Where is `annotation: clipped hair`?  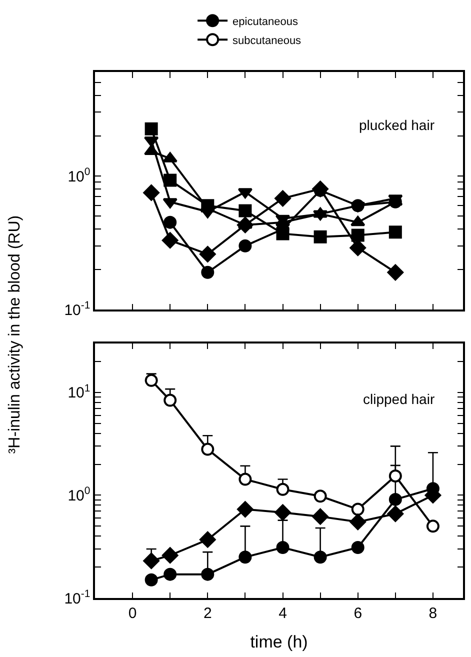
annotation: clipped hair is located at coordinates (399, 399).